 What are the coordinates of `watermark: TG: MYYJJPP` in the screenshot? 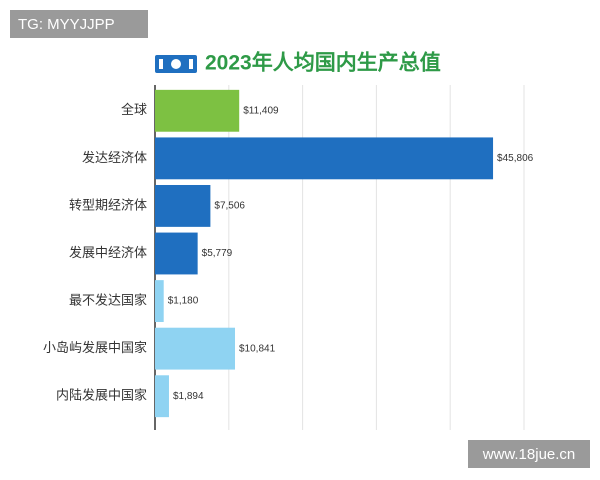 It's located at (66, 24).